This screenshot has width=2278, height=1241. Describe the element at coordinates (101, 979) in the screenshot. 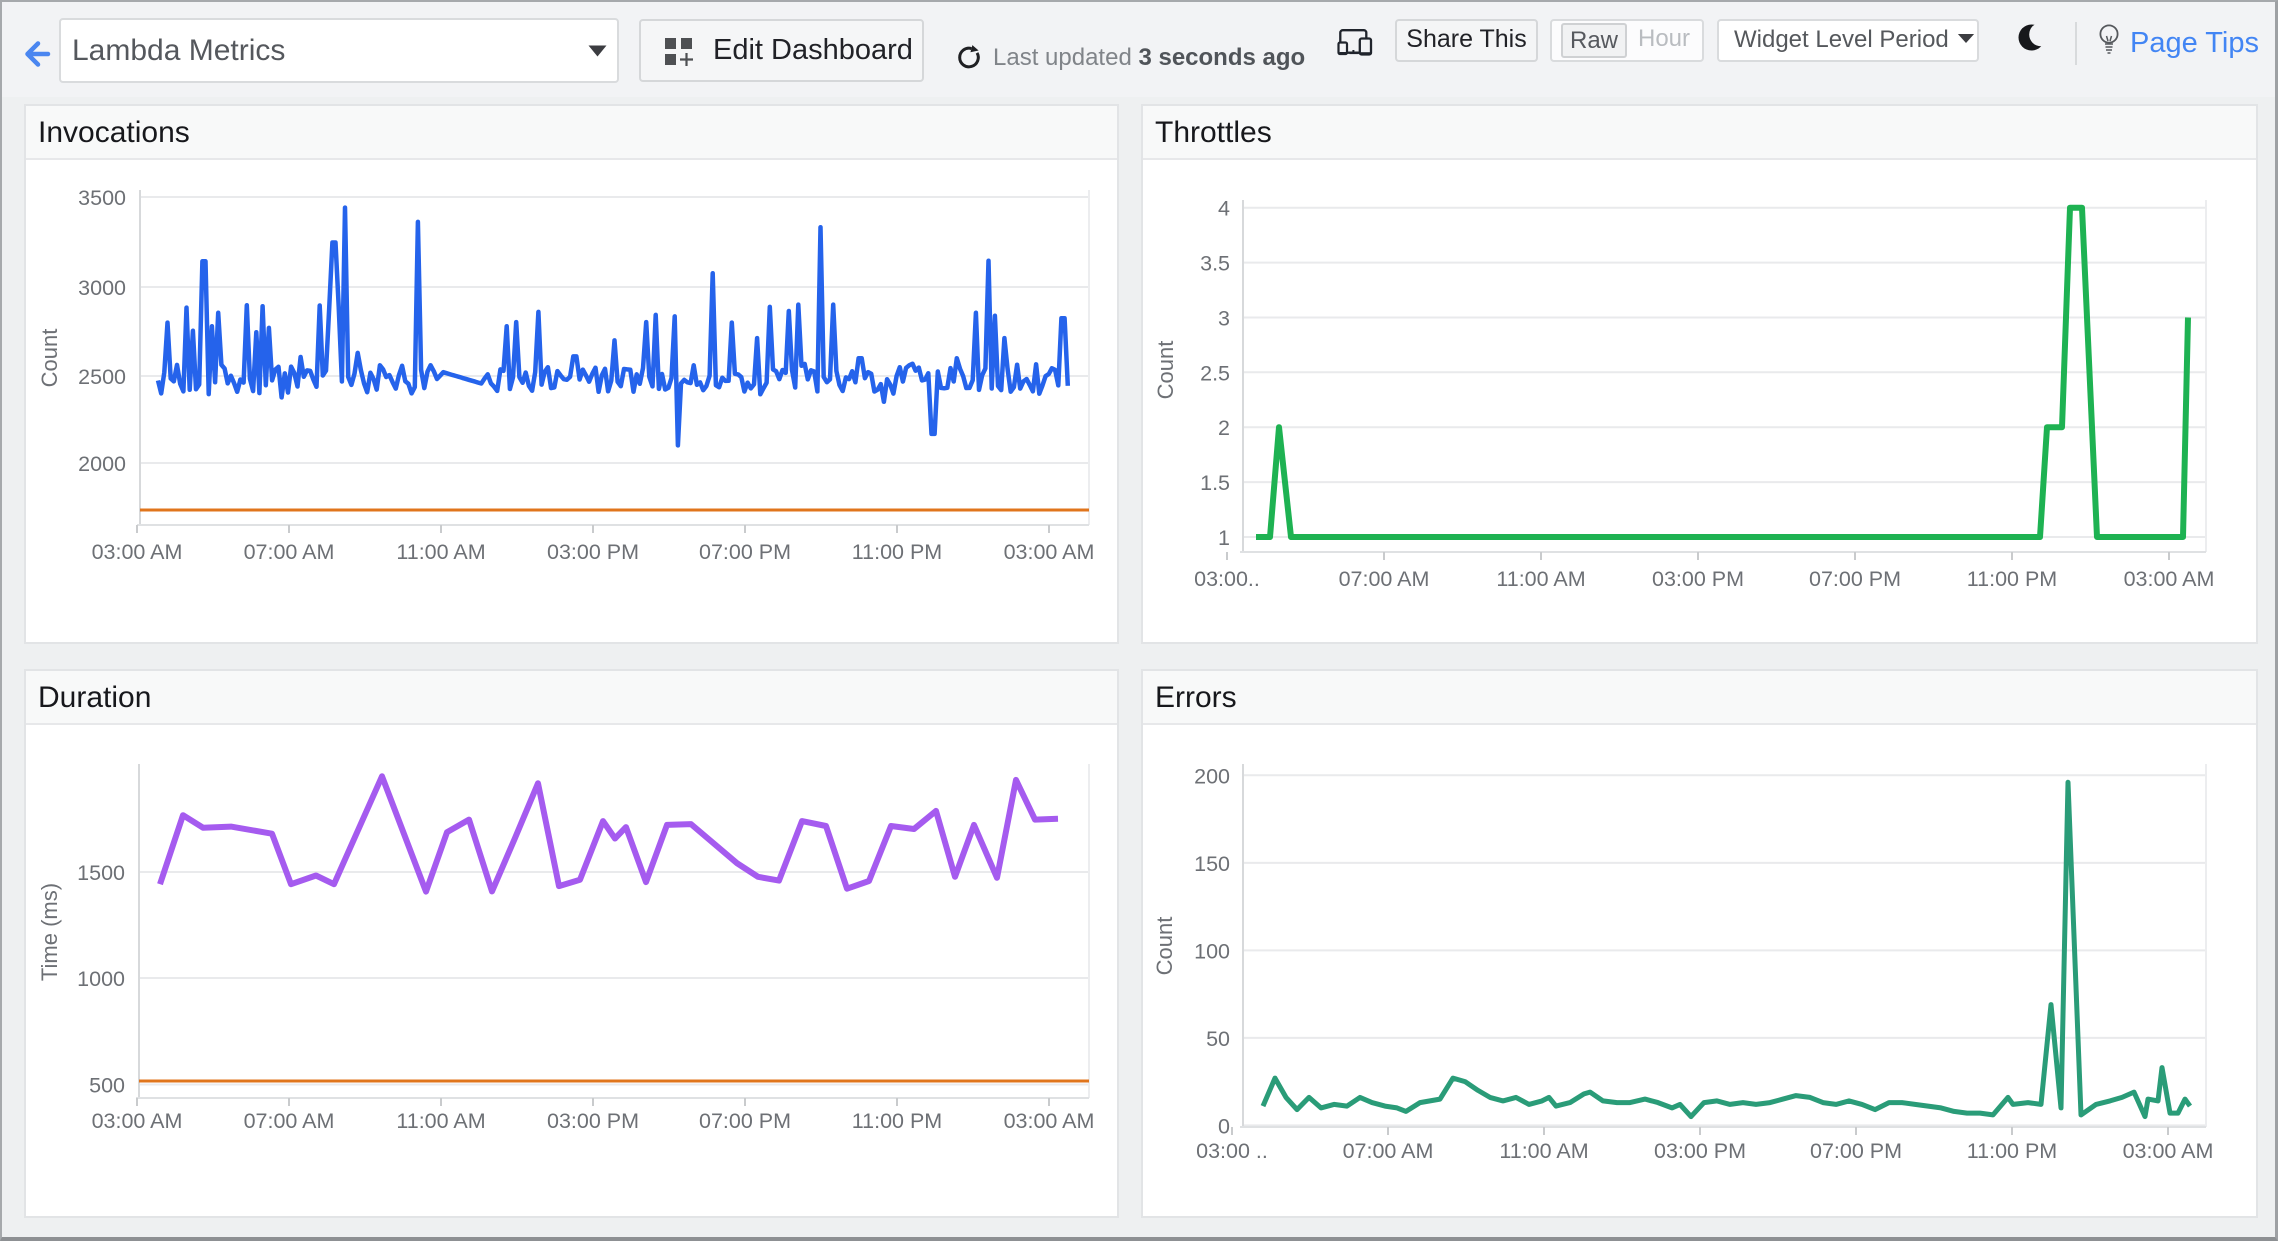

I see `svg-text: 1000` at that location.